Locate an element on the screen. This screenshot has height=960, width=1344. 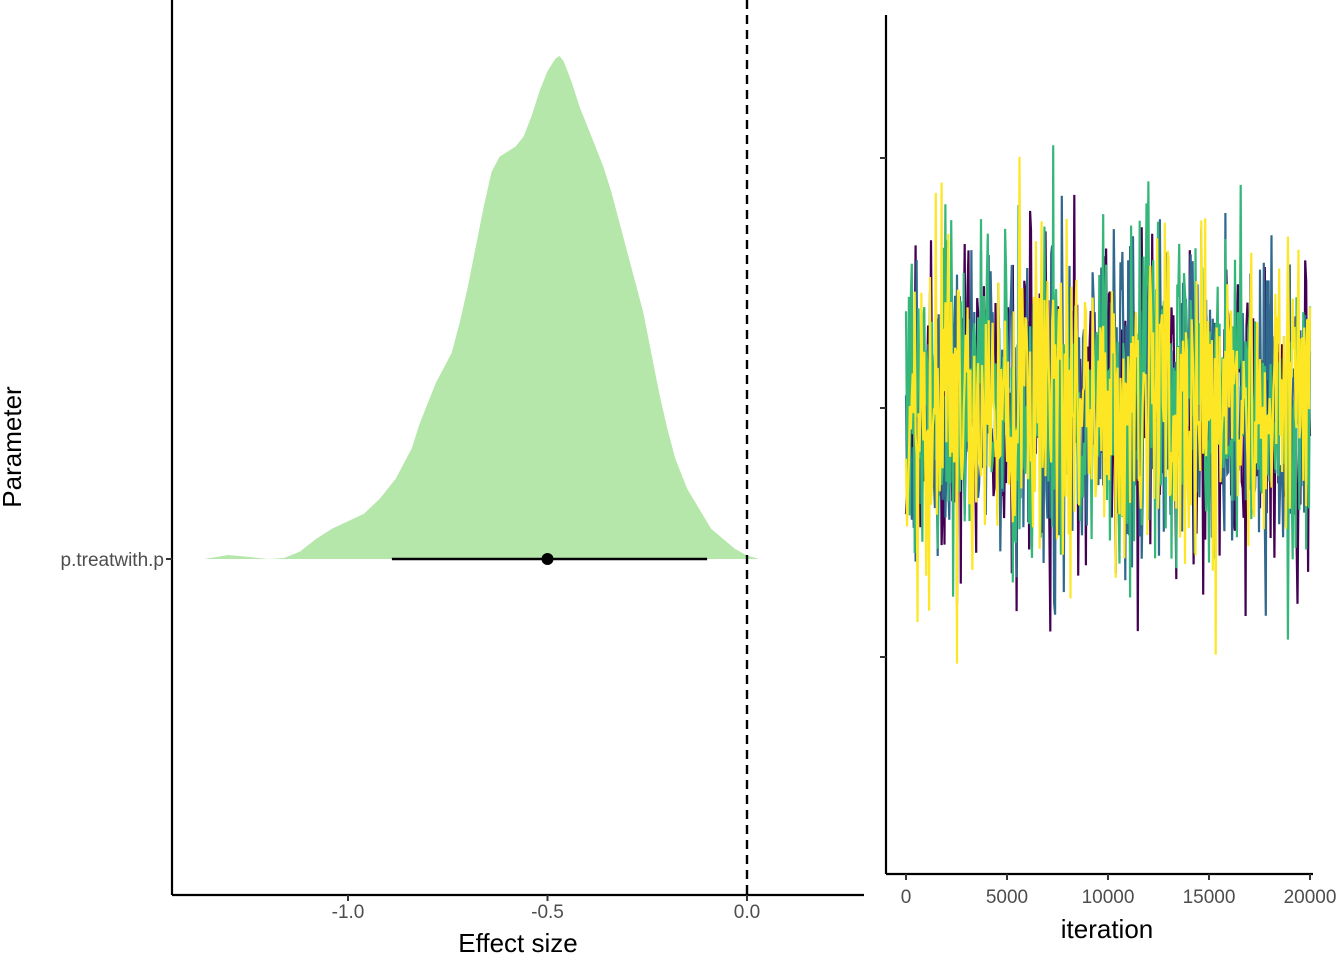
right-x-ticks: 0 5000 10000 15000 20000 is located at coordinates (1119, 891).